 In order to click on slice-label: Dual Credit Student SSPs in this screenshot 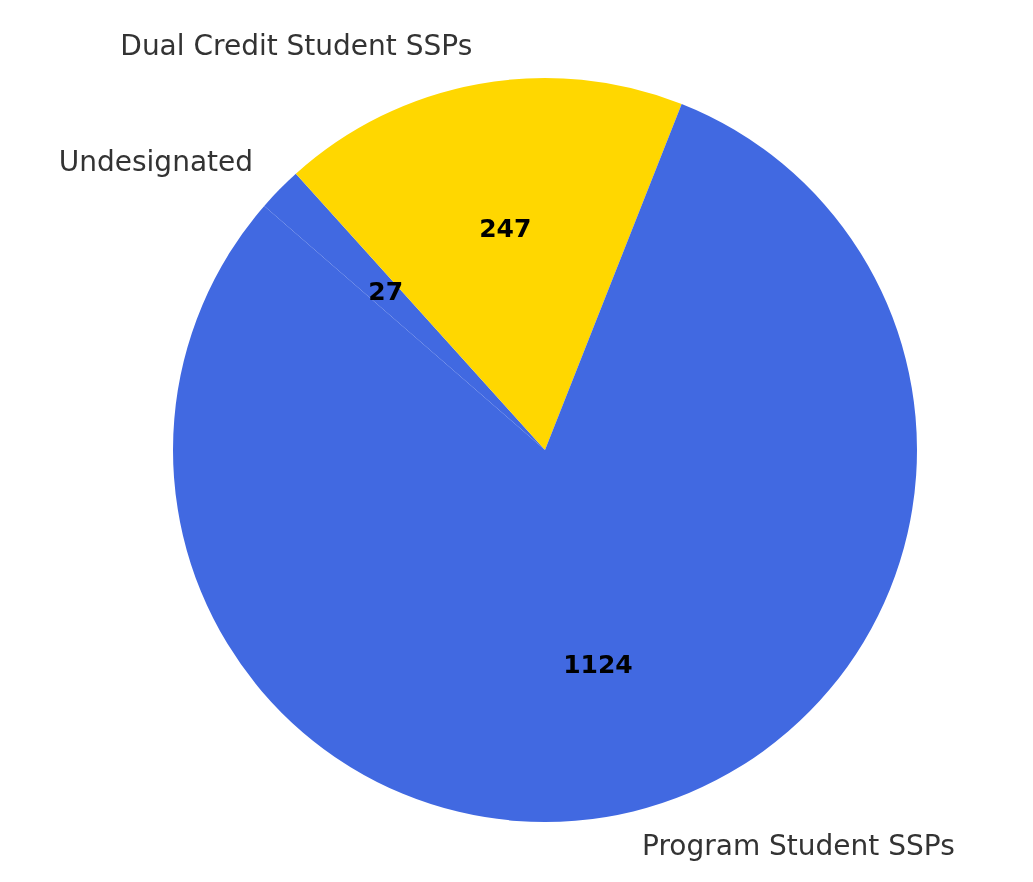, I will do `click(296, 45)`.